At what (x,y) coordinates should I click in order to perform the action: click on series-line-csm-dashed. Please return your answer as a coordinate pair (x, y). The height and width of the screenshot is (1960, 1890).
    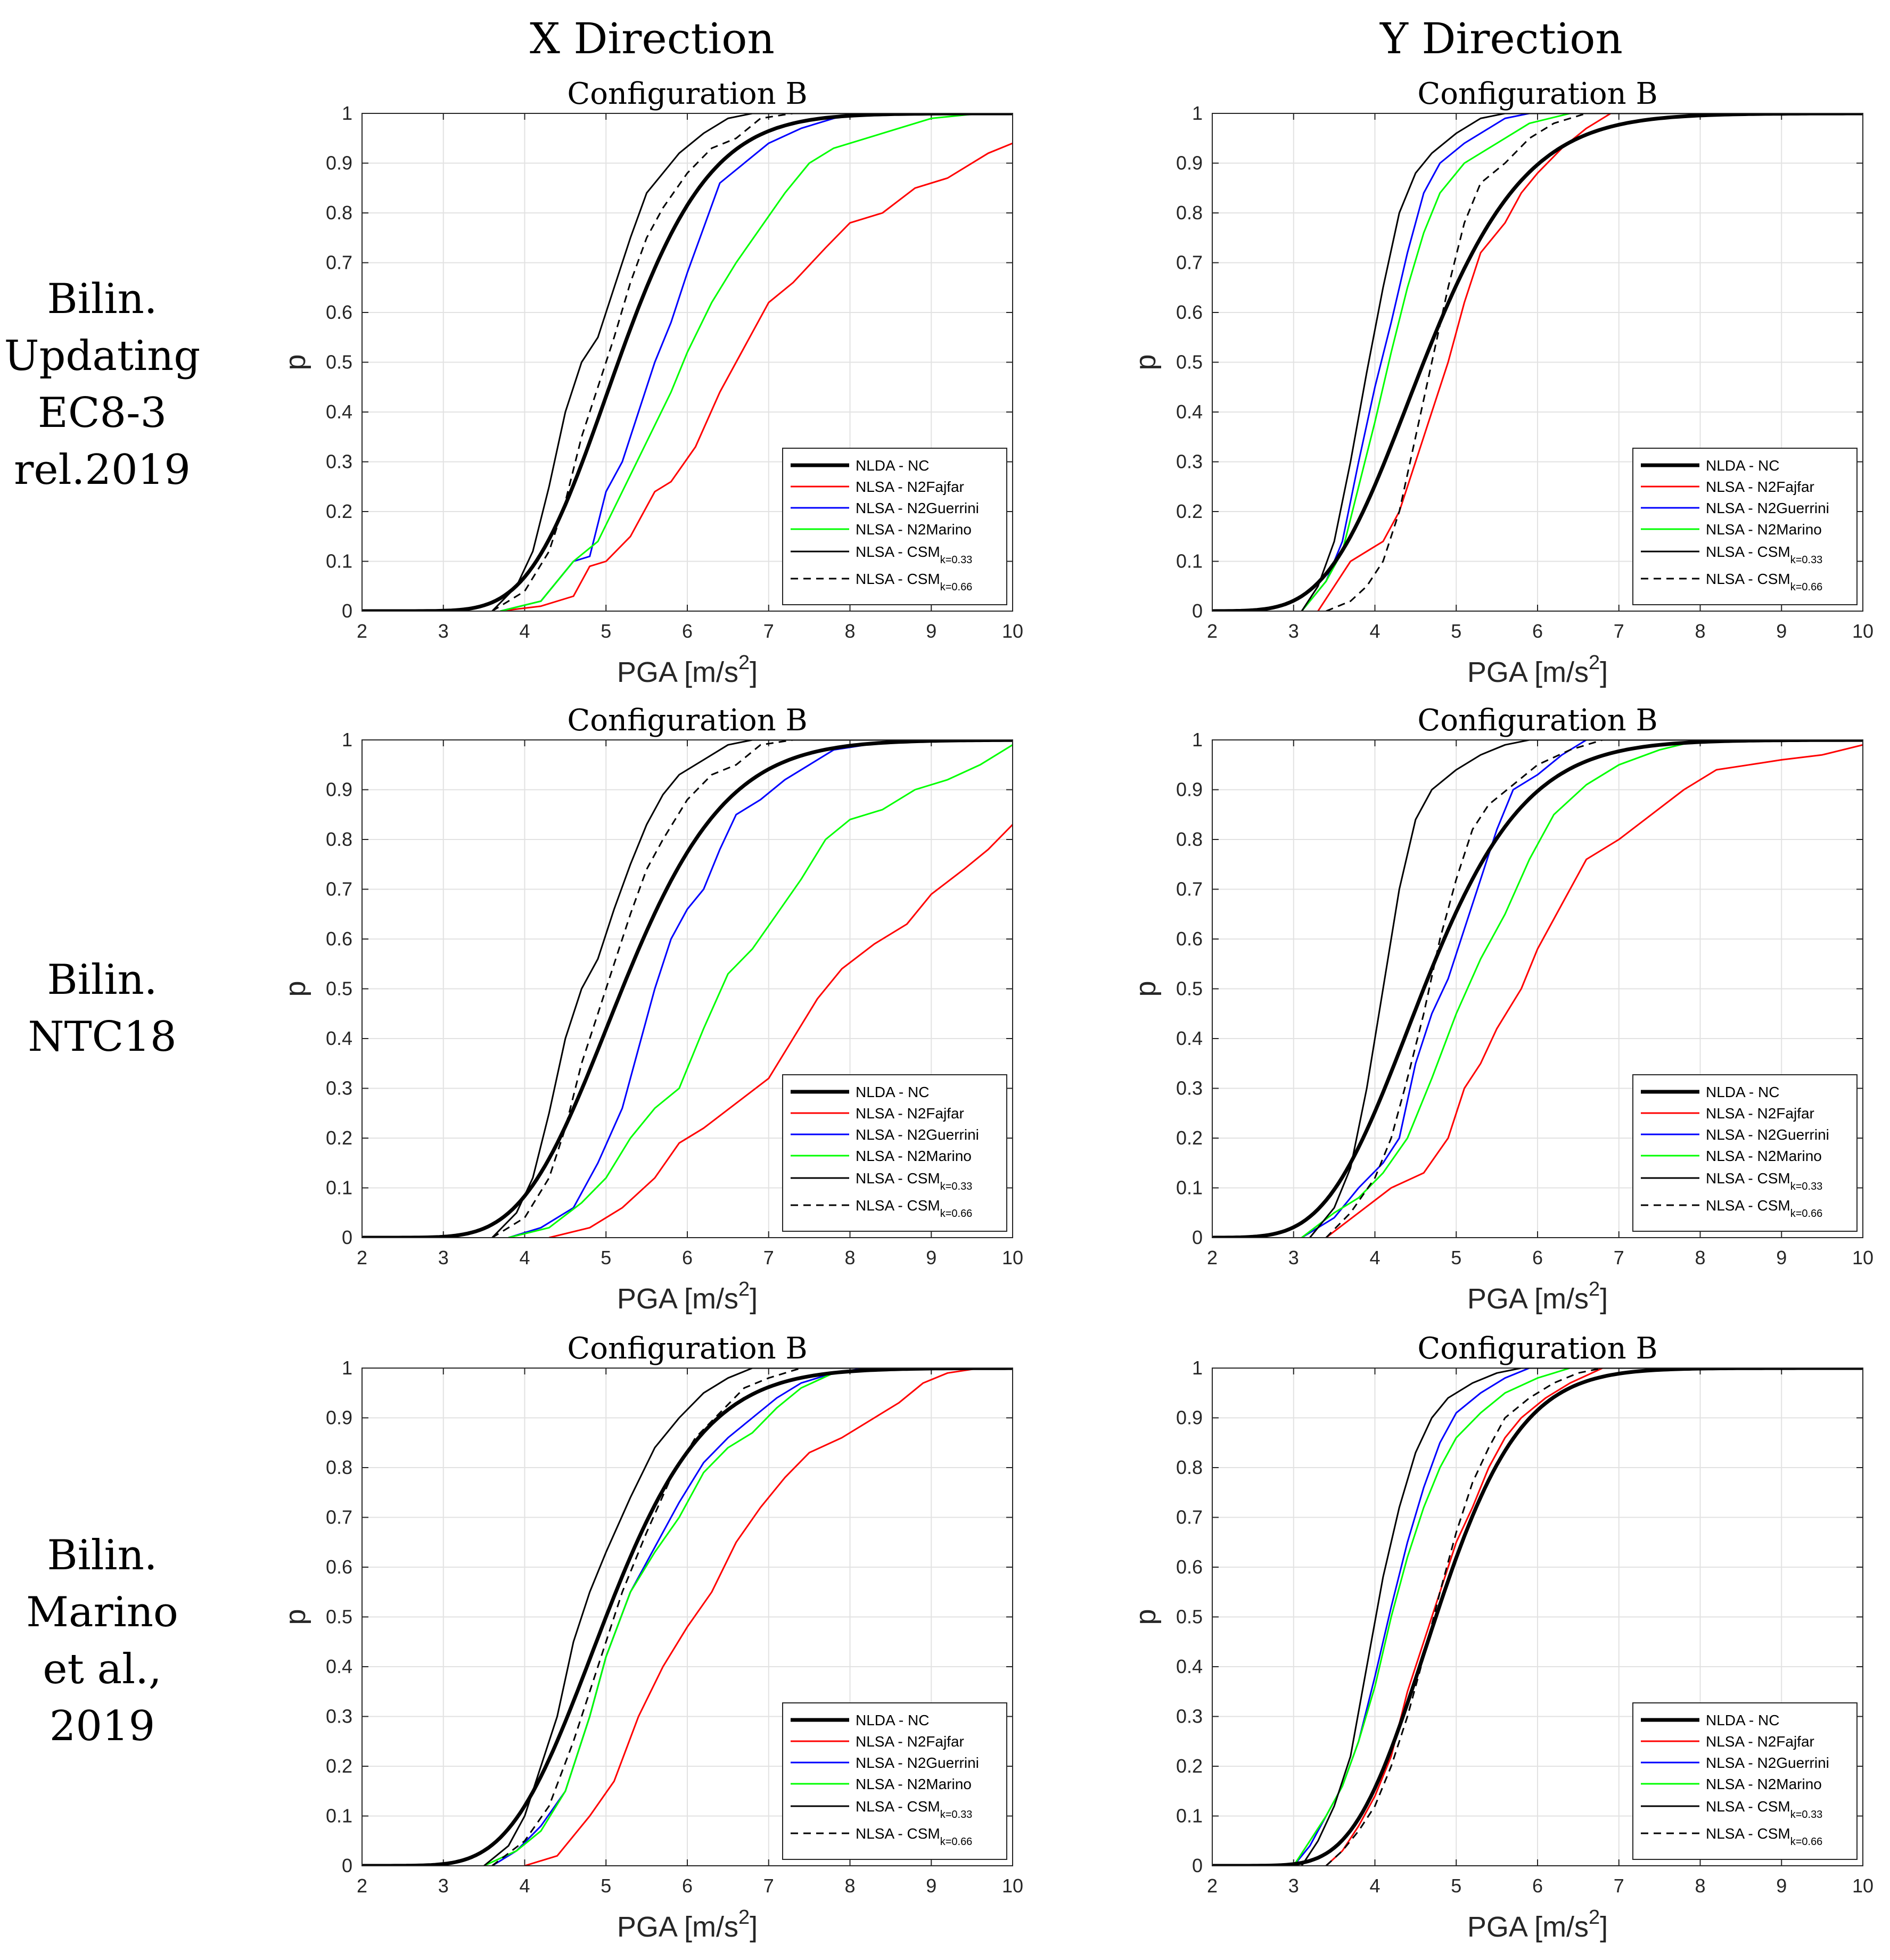
    Looking at the image, I should click on (752, 989).